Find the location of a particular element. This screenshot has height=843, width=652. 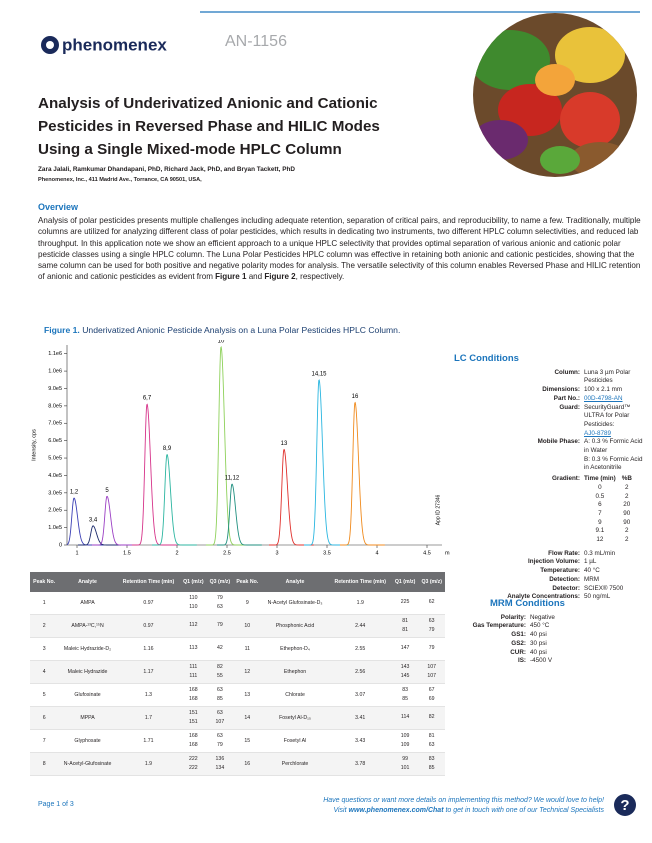

figure-ref: Figure 1 is located at coordinates (231, 277).